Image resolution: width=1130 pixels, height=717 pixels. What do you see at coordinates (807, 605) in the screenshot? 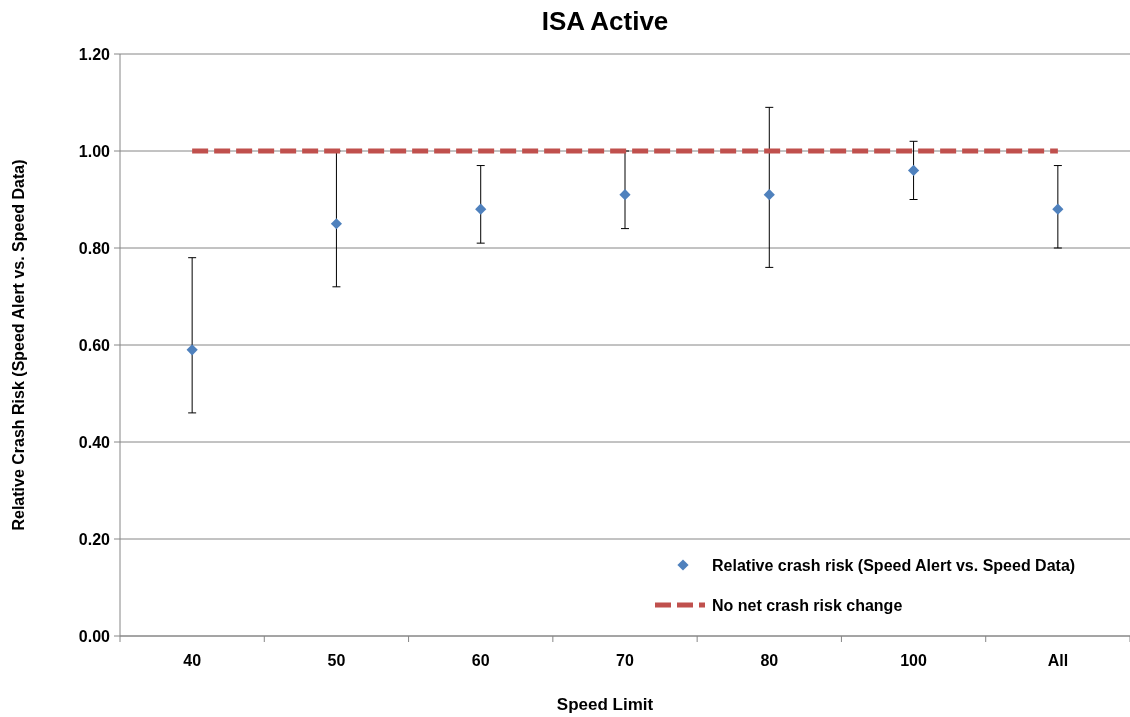
I see `legend-label: No net crash risk change` at bounding box center [807, 605].